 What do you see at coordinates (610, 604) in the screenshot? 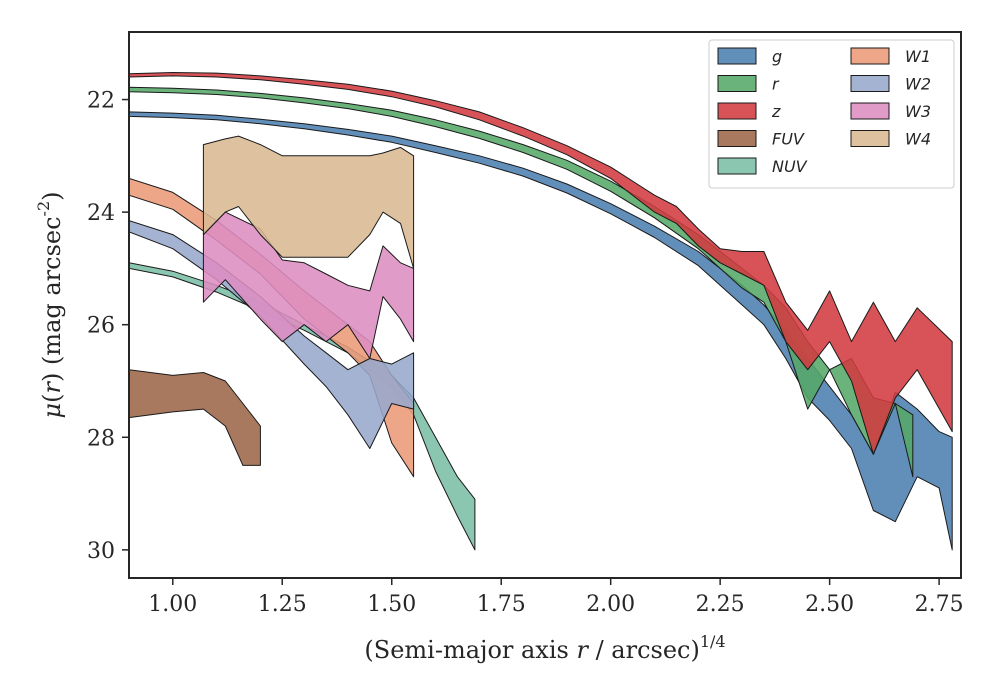
I see `x-tick-label: 2.00` at bounding box center [610, 604].